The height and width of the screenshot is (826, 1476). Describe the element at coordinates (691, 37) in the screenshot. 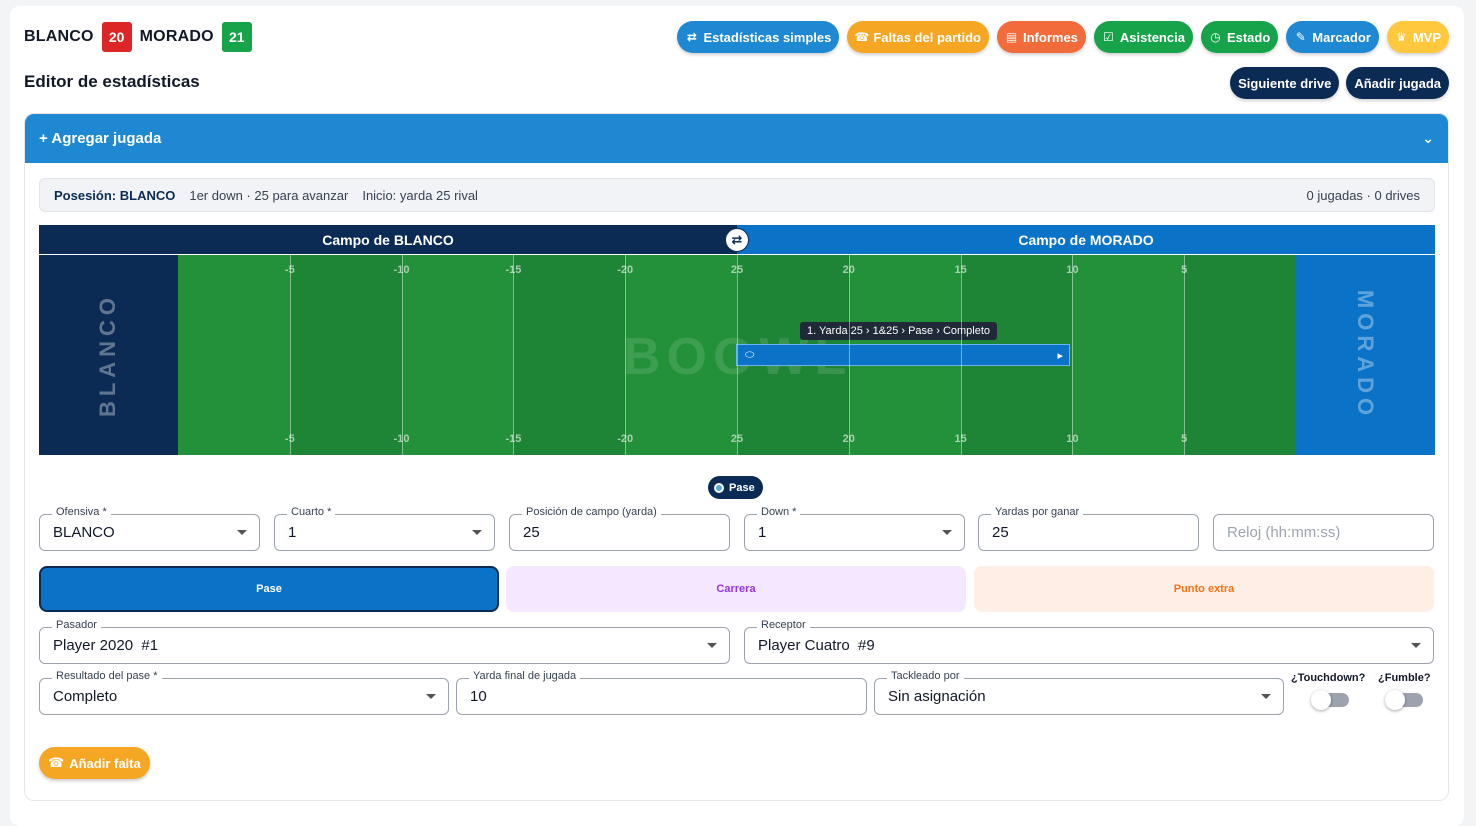

I see `swap-icon: ⇄` at that location.